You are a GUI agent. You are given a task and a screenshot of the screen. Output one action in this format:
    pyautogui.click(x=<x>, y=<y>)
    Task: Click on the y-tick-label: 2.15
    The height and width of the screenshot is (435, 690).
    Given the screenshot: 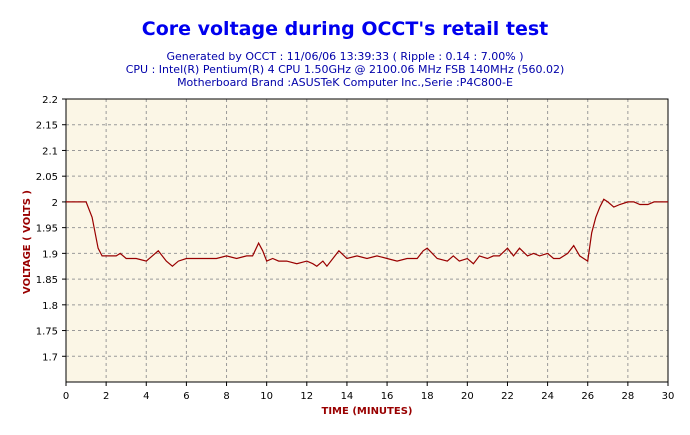 What is the action you would take?
    pyautogui.click(x=47, y=126)
    